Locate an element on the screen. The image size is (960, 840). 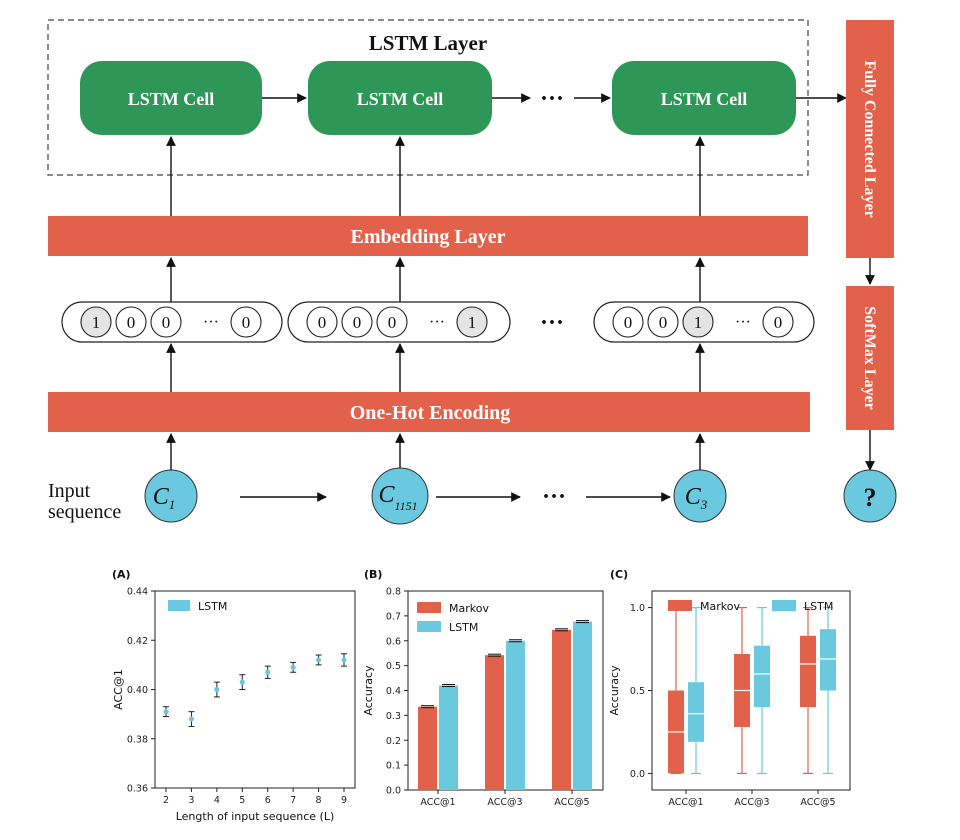
softmax-layer is located at coordinates (870, 358).